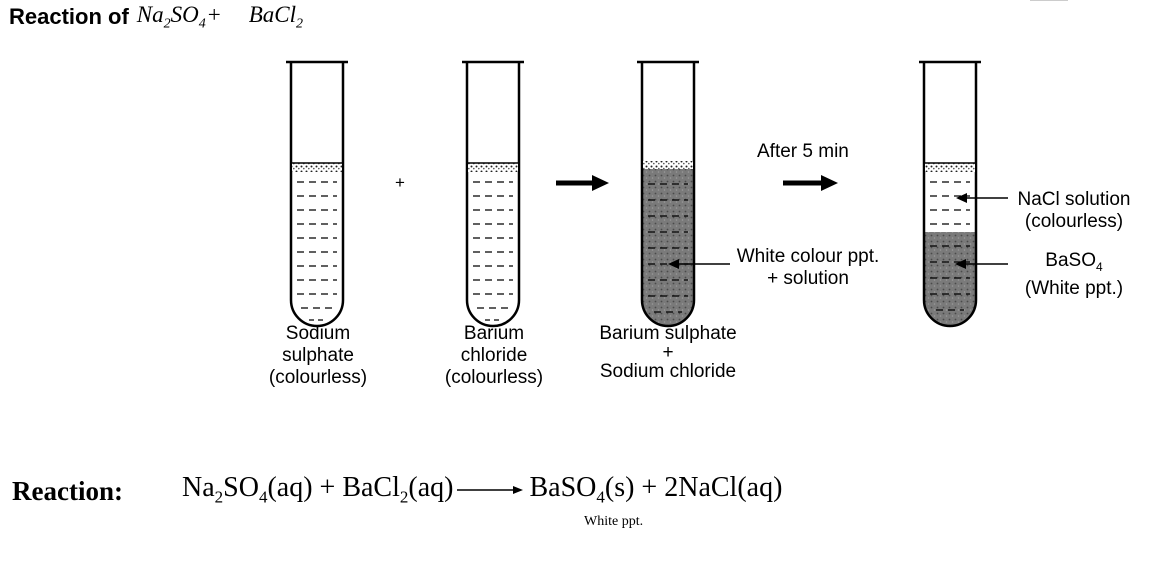 The width and height of the screenshot is (1160, 575). Describe the element at coordinates (494, 333) in the screenshot. I see `tube2-label-line1: Barium` at that location.